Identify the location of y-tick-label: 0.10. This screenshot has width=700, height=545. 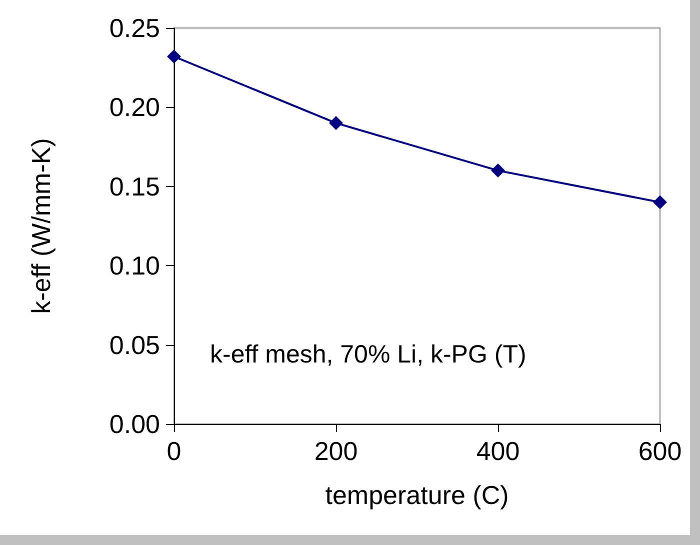
(134, 265).